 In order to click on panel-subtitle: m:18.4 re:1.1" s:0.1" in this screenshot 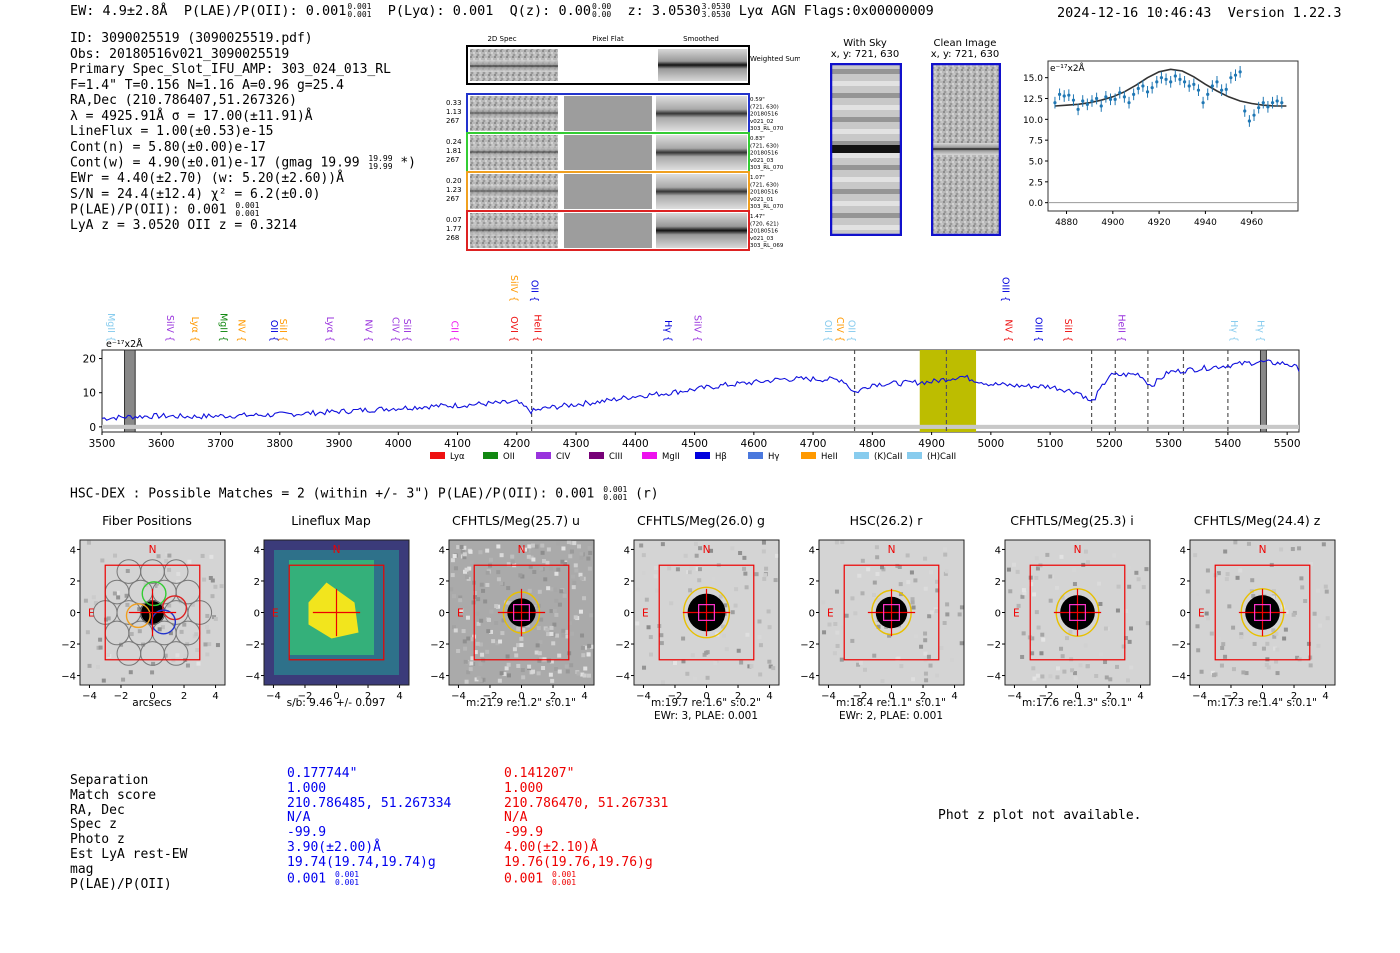, I will do `click(891, 703)`.